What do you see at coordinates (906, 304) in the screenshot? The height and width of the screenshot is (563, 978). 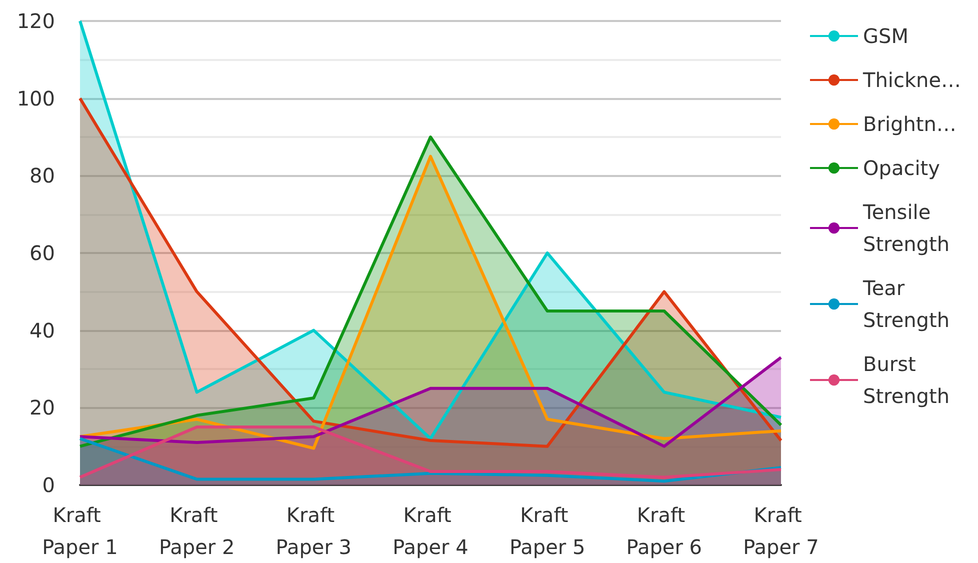 I see `legend-label: Tear Strength` at bounding box center [906, 304].